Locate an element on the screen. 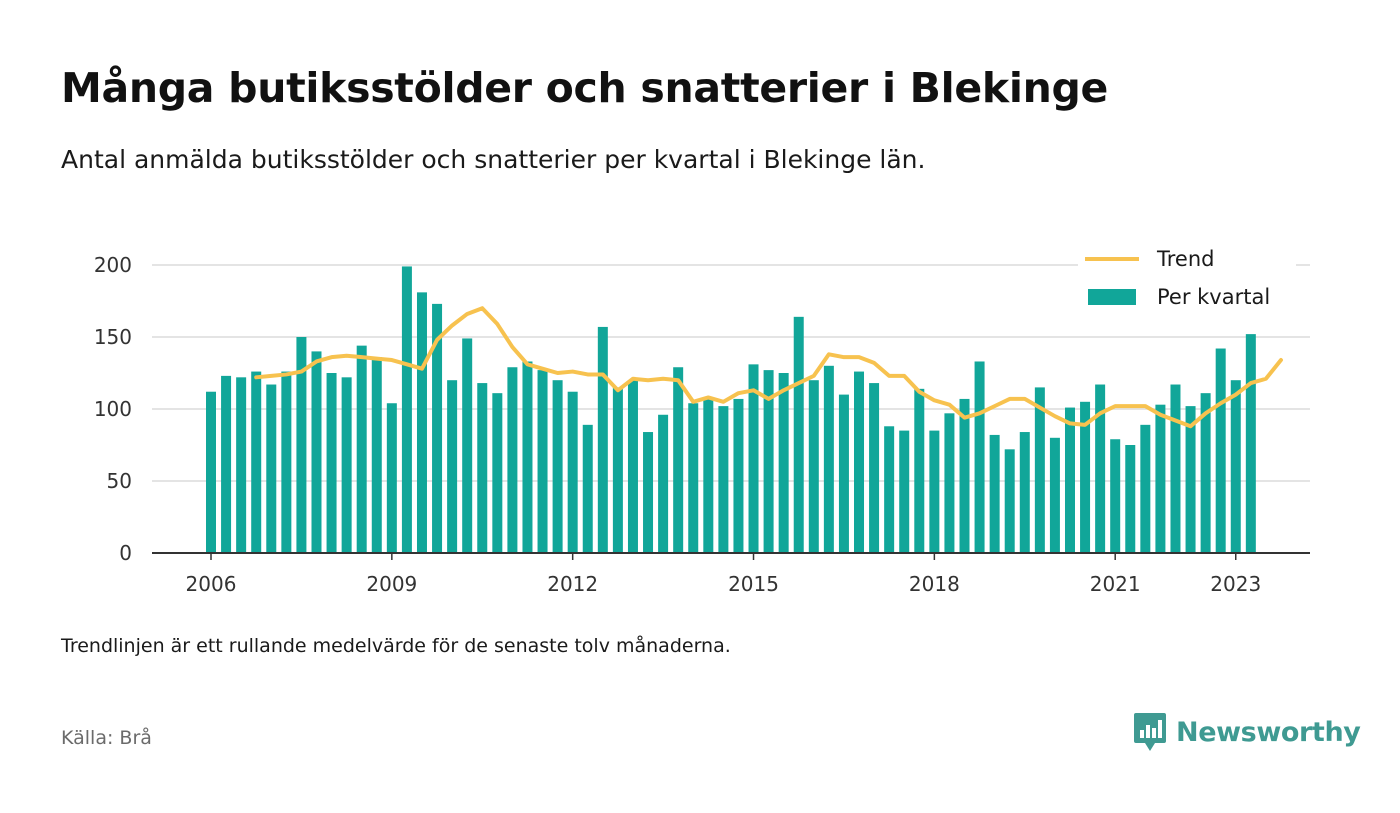  y-tick-label: 100 is located at coordinates (113, 409).